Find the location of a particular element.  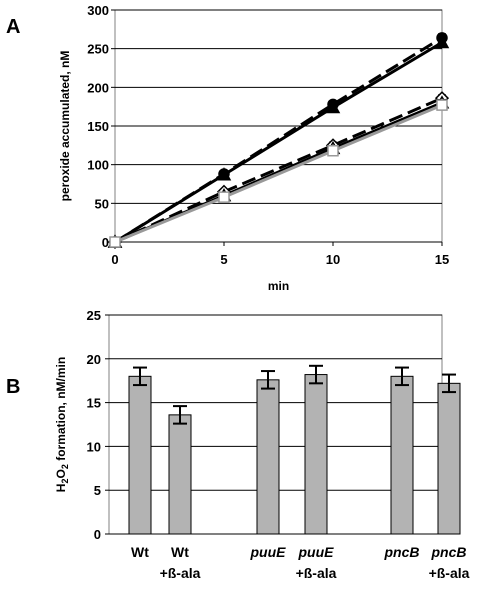

panel-b-y-tick-label: 0 is located at coordinates (97, 534).